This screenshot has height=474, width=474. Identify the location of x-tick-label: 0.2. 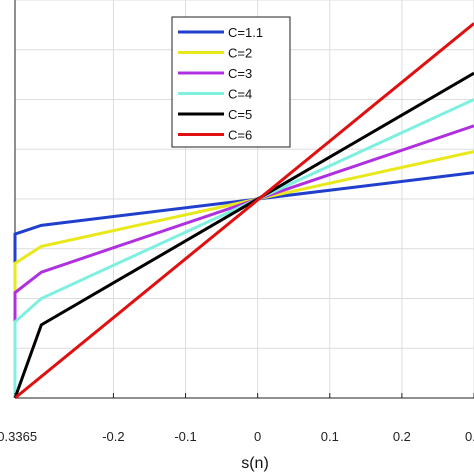
(402, 436).